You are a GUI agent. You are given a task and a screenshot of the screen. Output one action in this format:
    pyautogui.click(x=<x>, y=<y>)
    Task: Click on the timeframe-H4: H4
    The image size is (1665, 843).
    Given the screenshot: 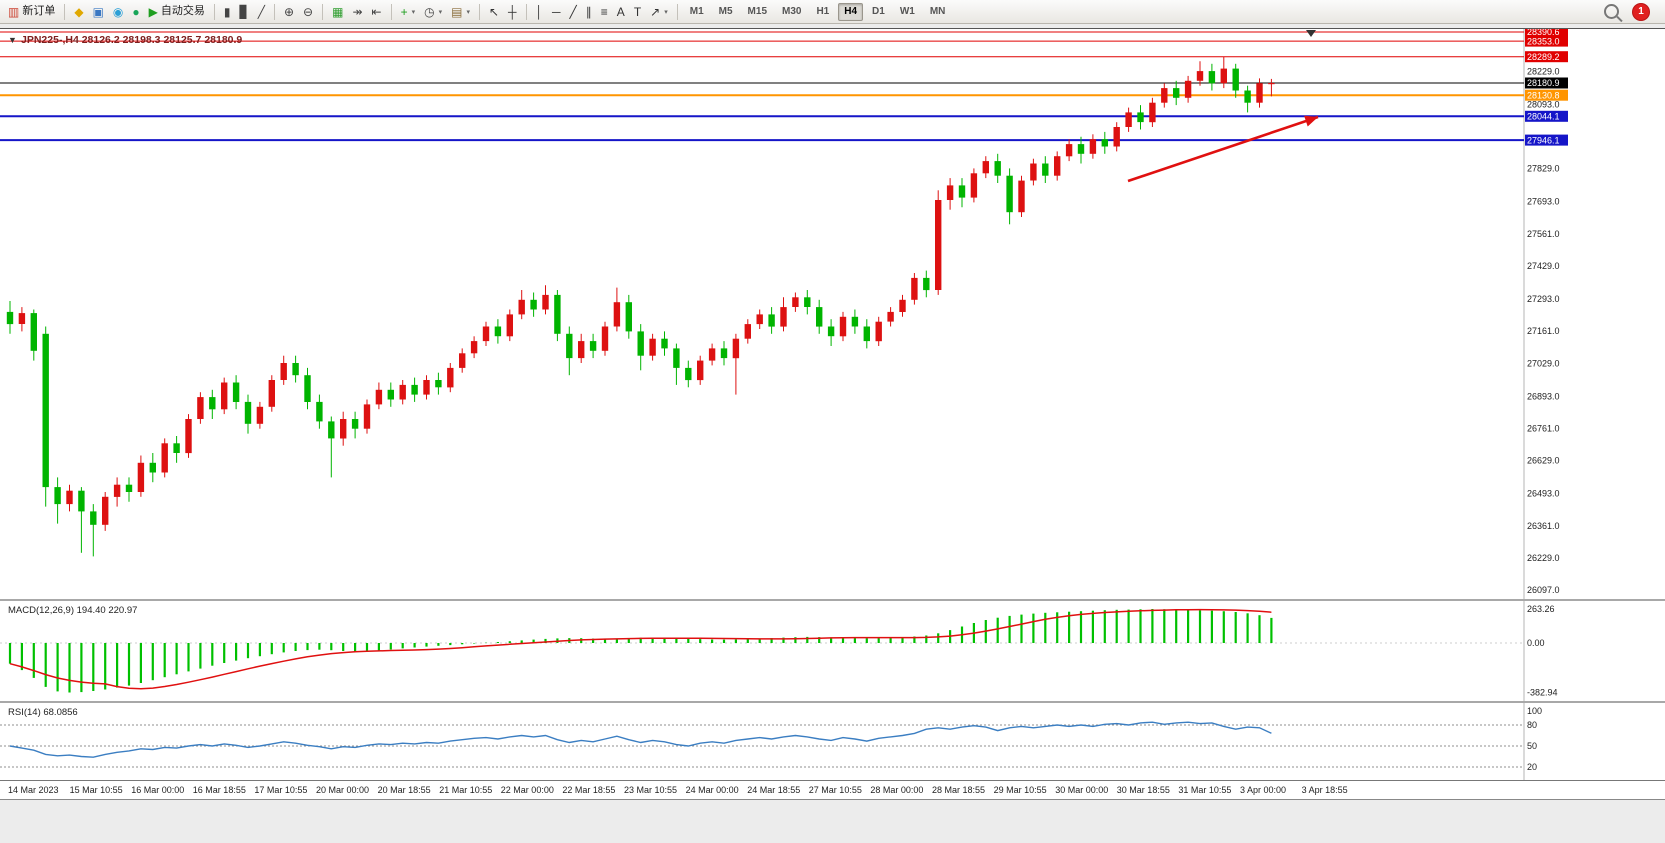 What is the action you would take?
    pyautogui.click(x=851, y=11)
    